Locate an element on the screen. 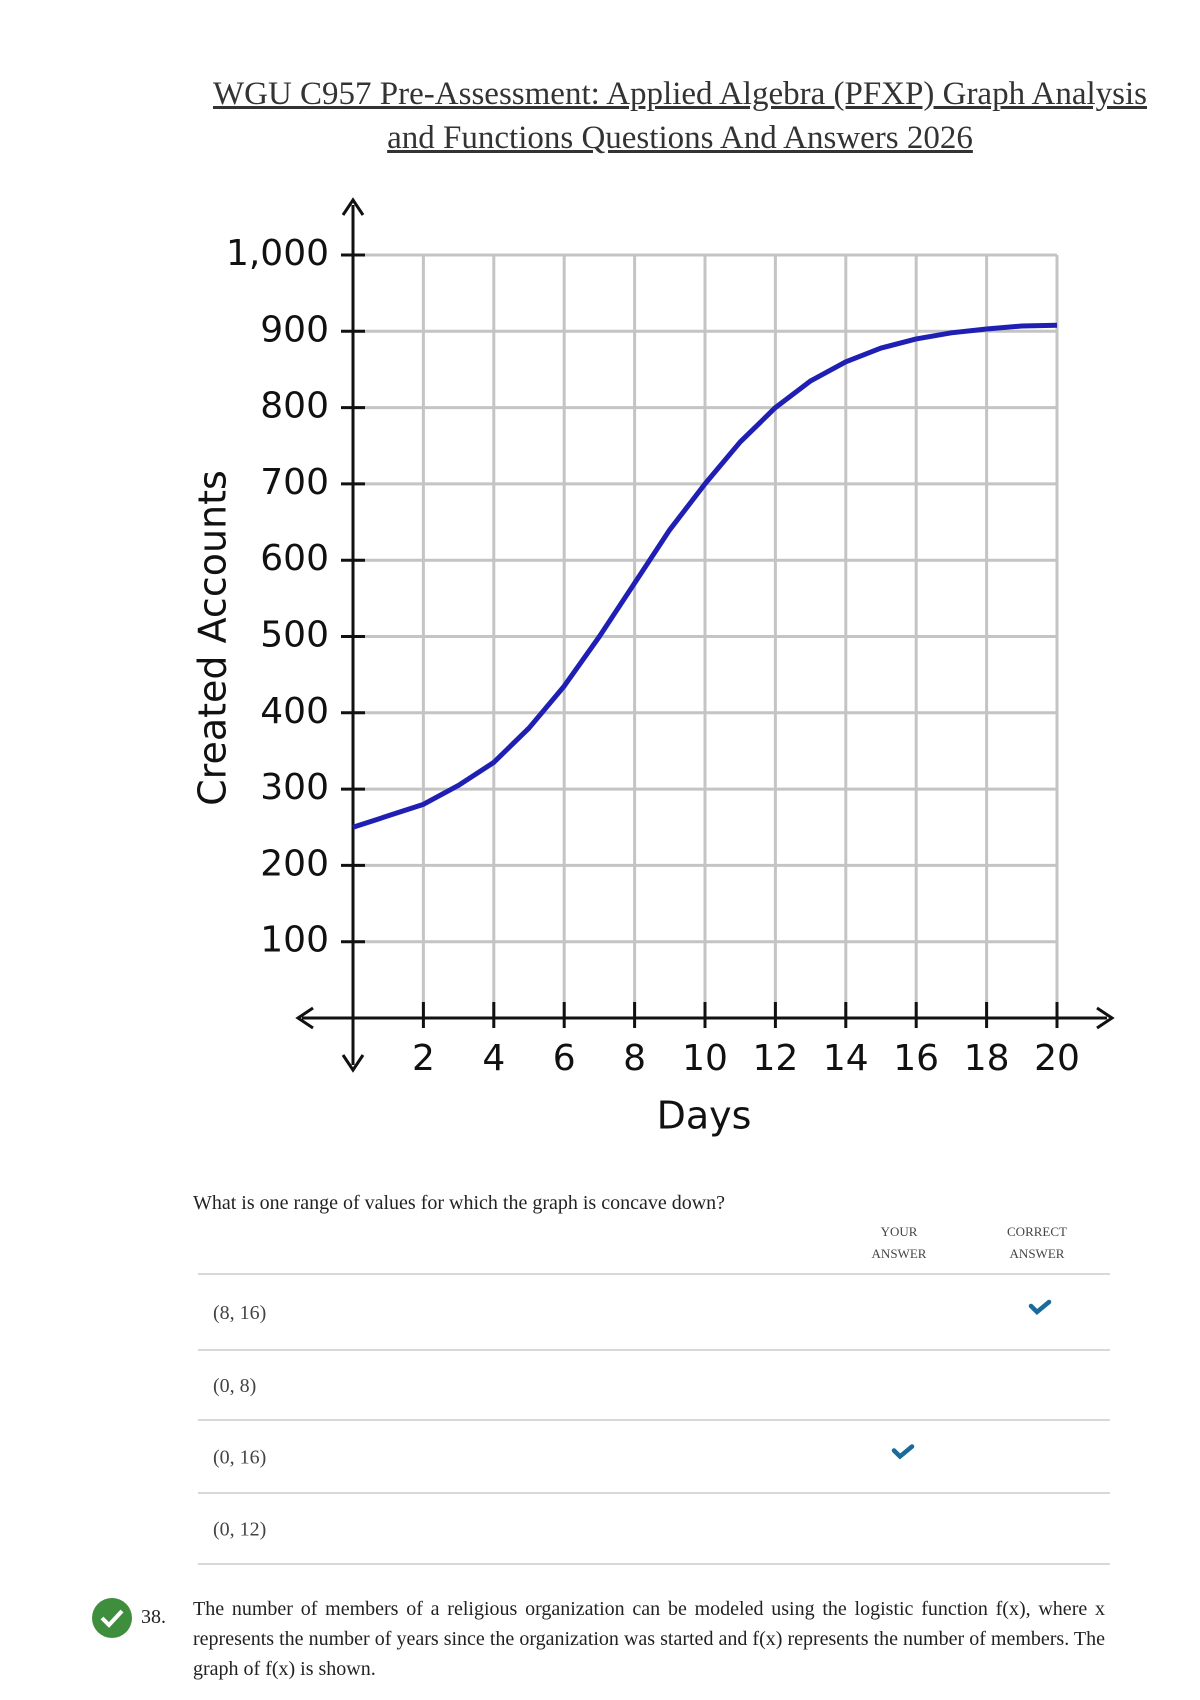  x-tick-label: 14 is located at coordinates (846, 1058).